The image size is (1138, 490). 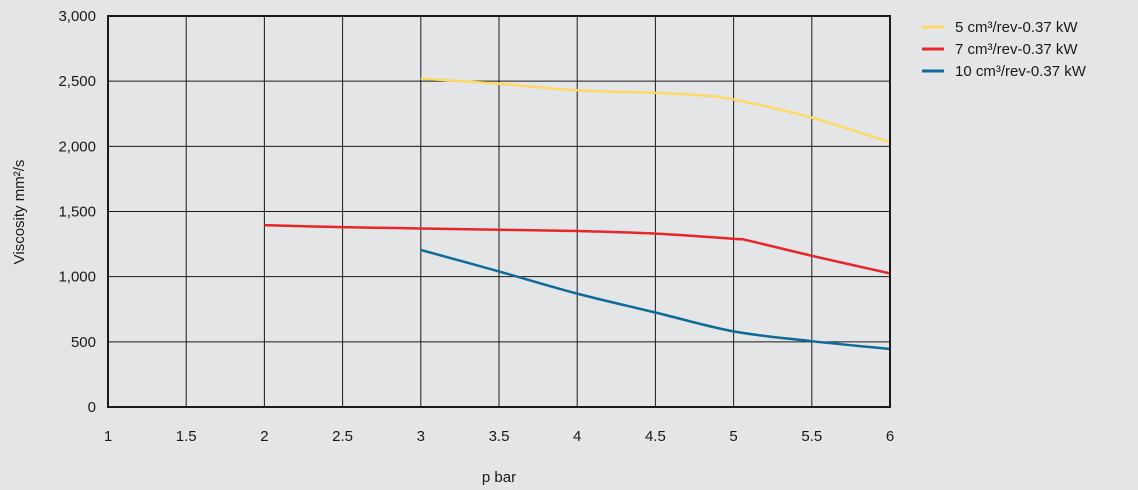 I want to click on y-tick-label: 1,500, so click(x=77, y=212).